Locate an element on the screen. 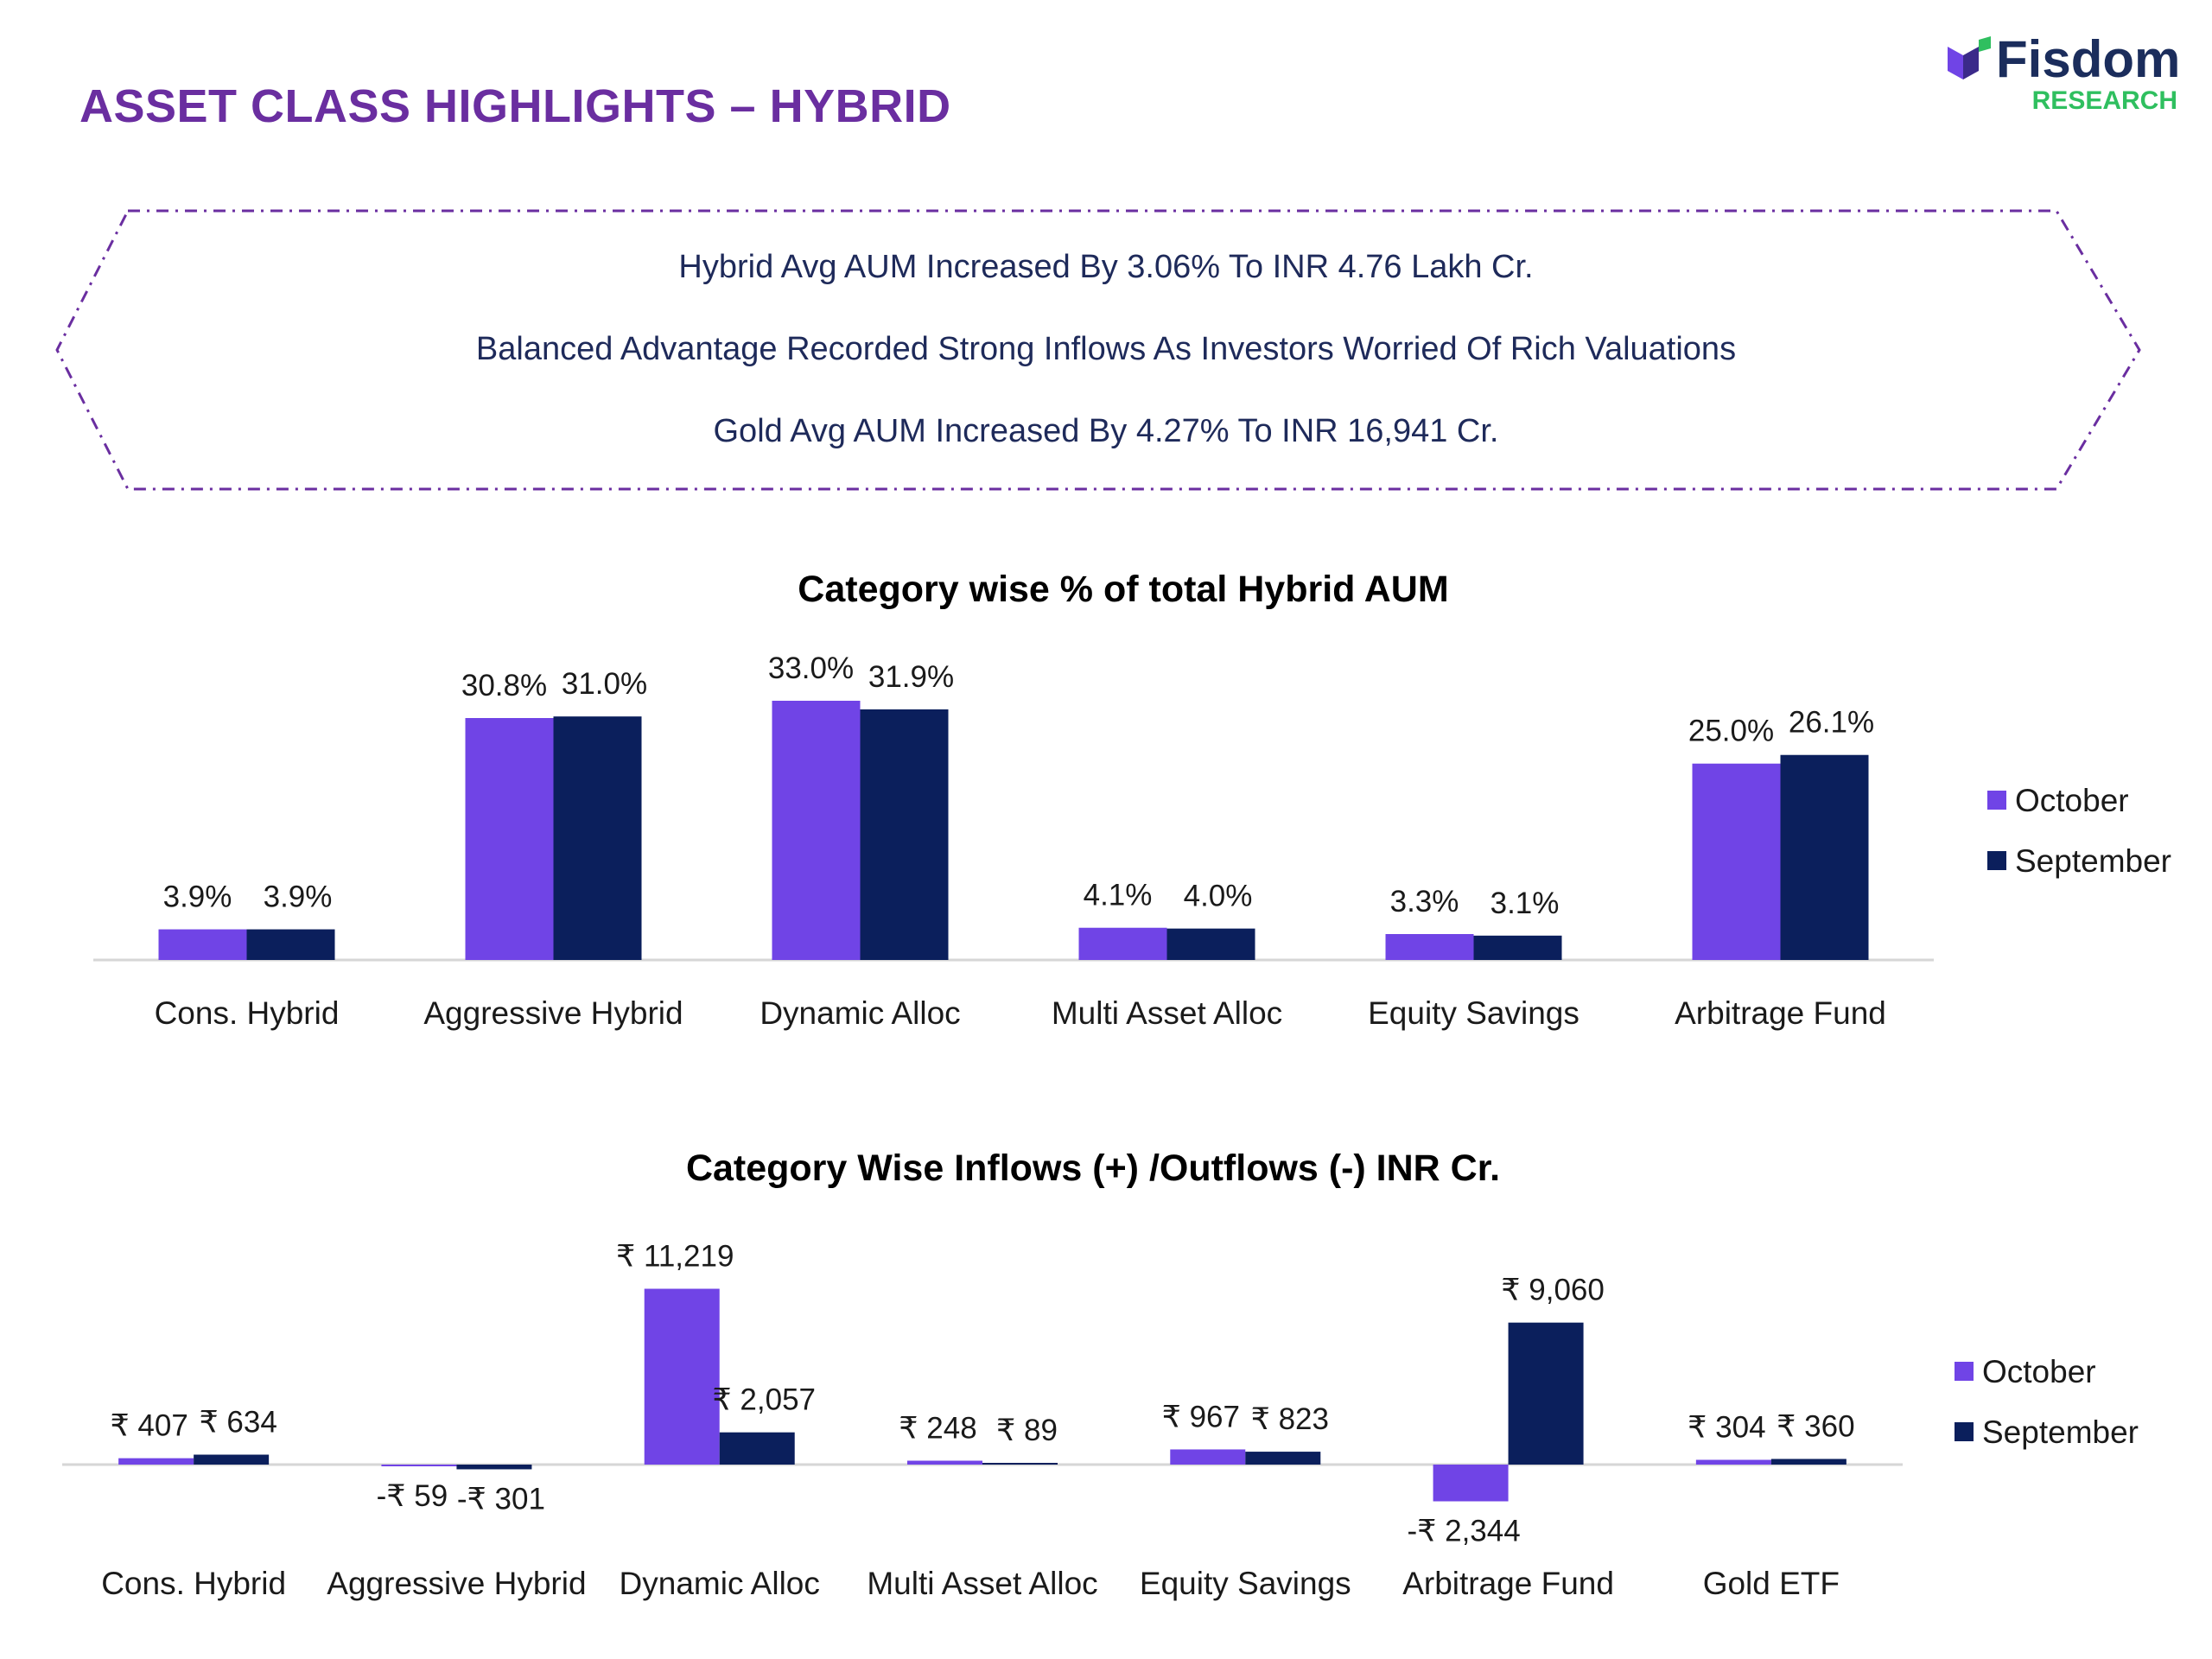 This screenshot has width=2212, height=1659. data-label: 3.3% is located at coordinates (1424, 901).